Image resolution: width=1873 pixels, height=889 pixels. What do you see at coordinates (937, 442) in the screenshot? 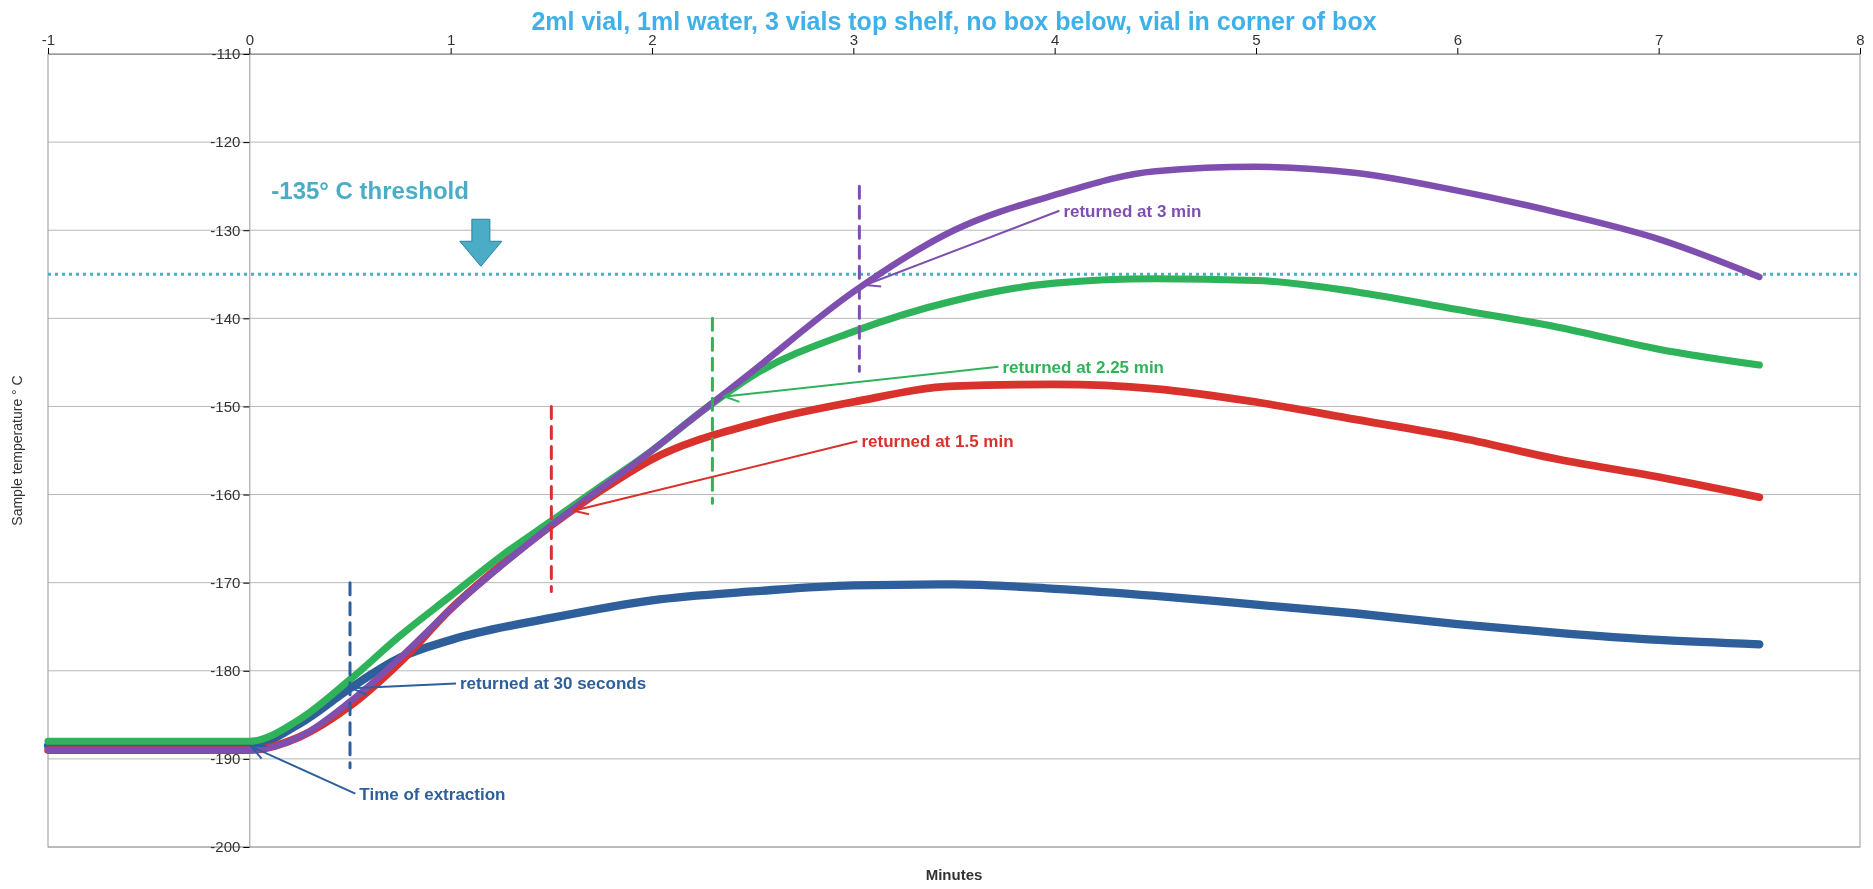
I see `annotation: returned at 1.5 min` at bounding box center [937, 442].